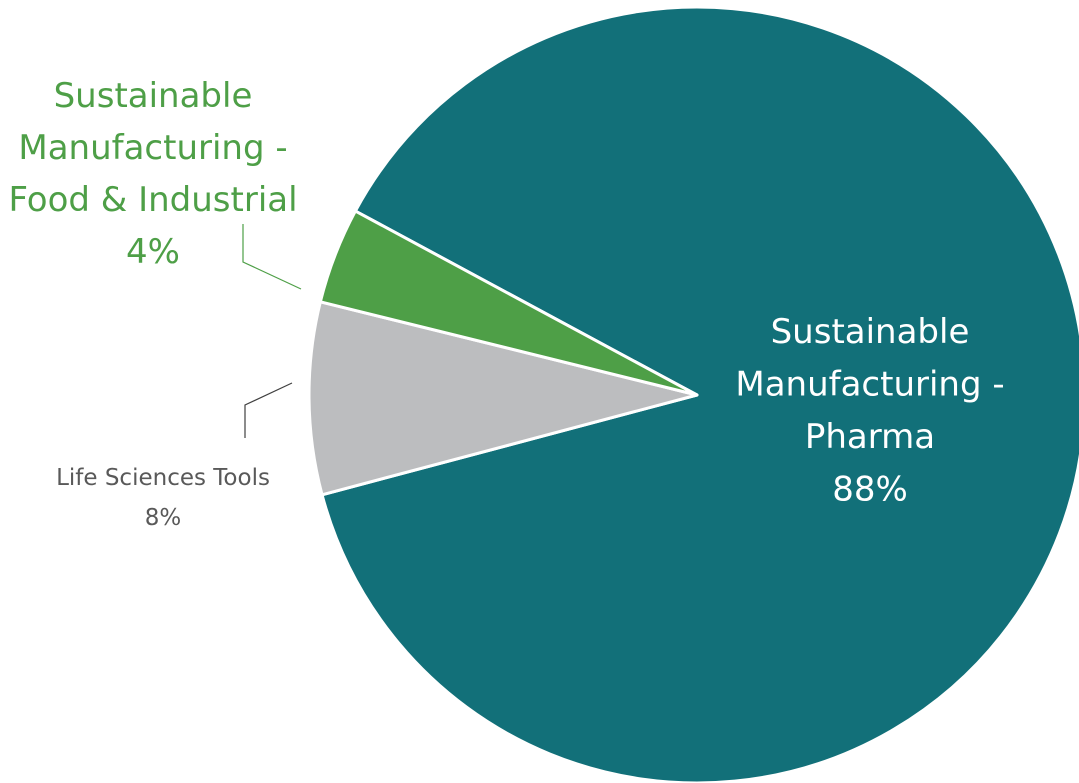  What do you see at coordinates (268, 410) in the screenshot?
I see `leader-line-life-sciences-tools` at bounding box center [268, 410].